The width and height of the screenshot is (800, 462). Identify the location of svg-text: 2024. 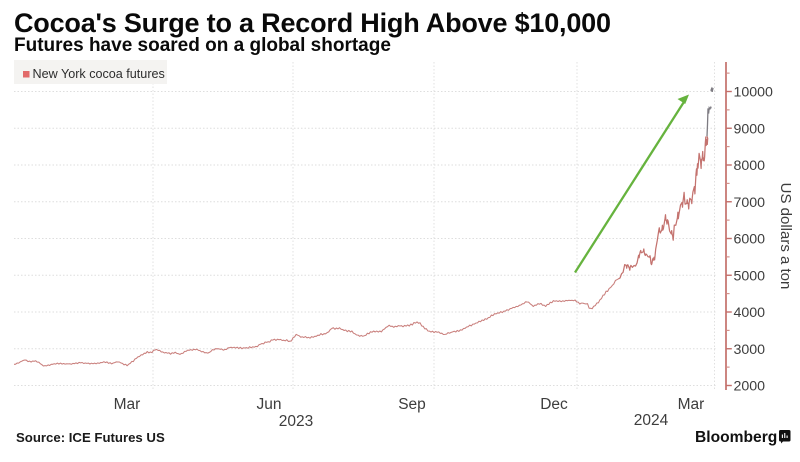
(651, 420).